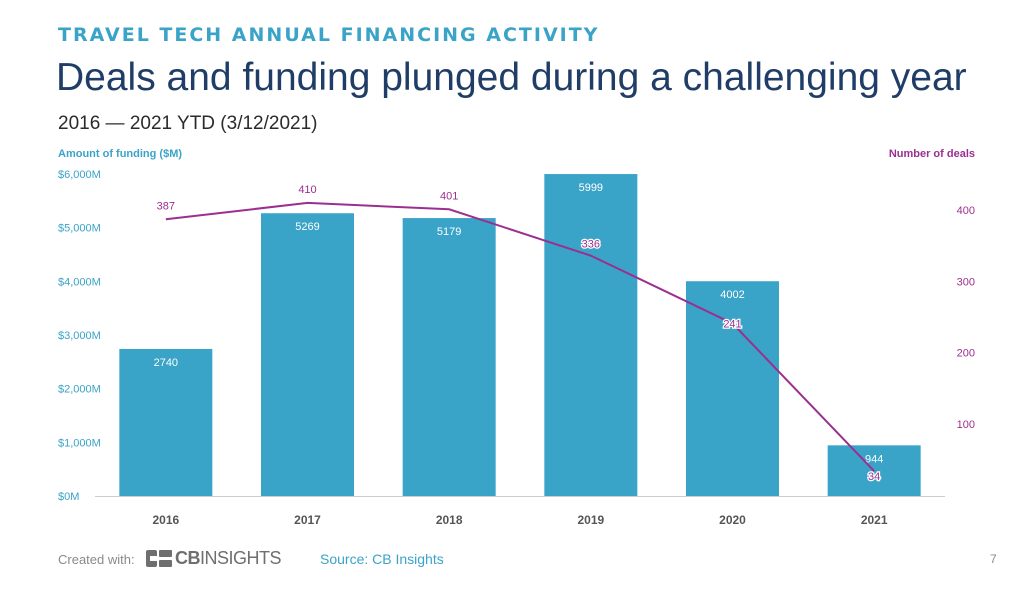 Image resolution: width=1024 pixels, height=589 pixels. I want to click on x-axis-tick-label: 2016, so click(165, 520).